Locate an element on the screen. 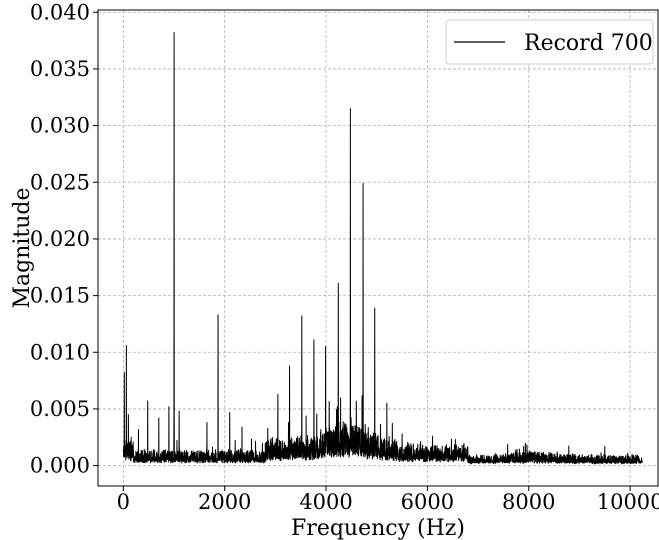 This screenshot has height=540, width=659. legend: Record 700 is located at coordinates (549, 42).